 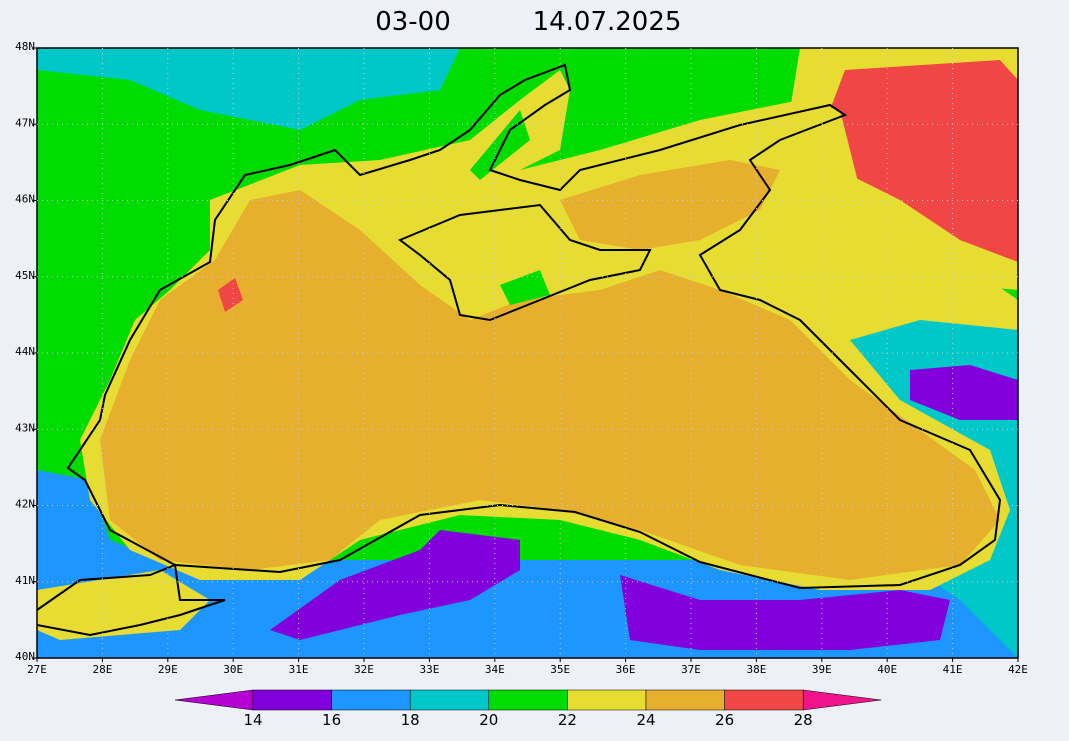 What do you see at coordinates (1018, 669) in the screenshot?
I see `lon-label: 42E` at bounding box center [1018, 669].